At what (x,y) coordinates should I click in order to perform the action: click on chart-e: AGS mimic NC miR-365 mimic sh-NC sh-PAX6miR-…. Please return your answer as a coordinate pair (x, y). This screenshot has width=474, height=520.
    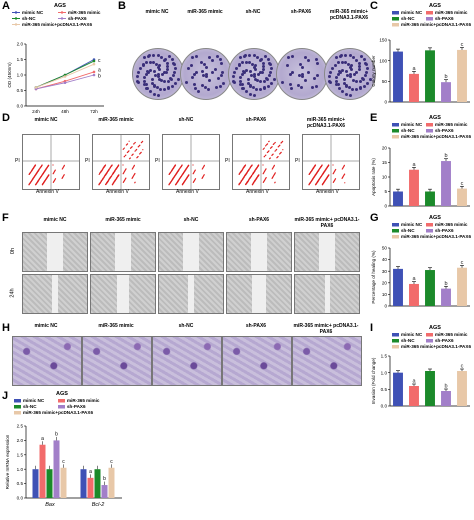
    Looking at the image, I should click on (421, 162).